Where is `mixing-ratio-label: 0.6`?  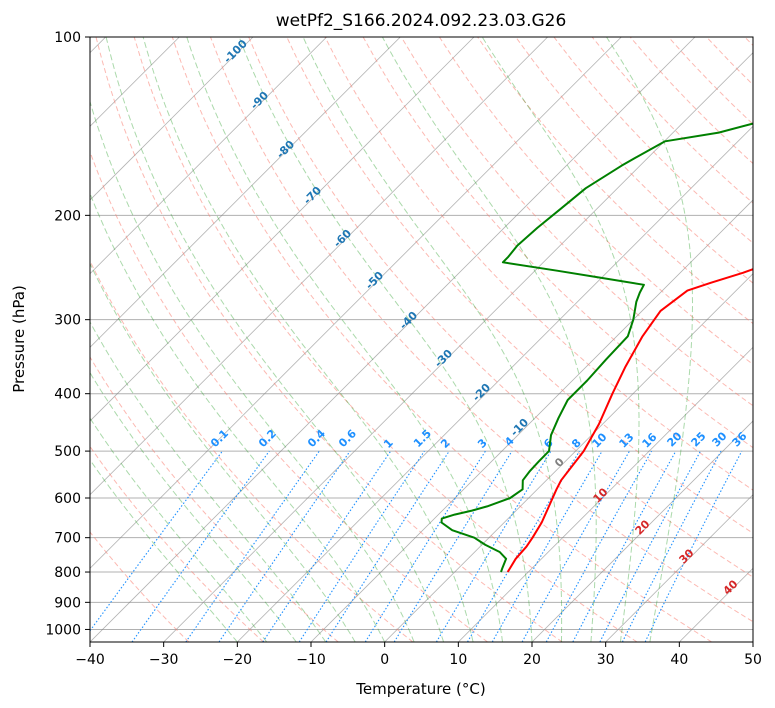
mixing-ratio-label: 0.6 is located at coordinates (347, 438).